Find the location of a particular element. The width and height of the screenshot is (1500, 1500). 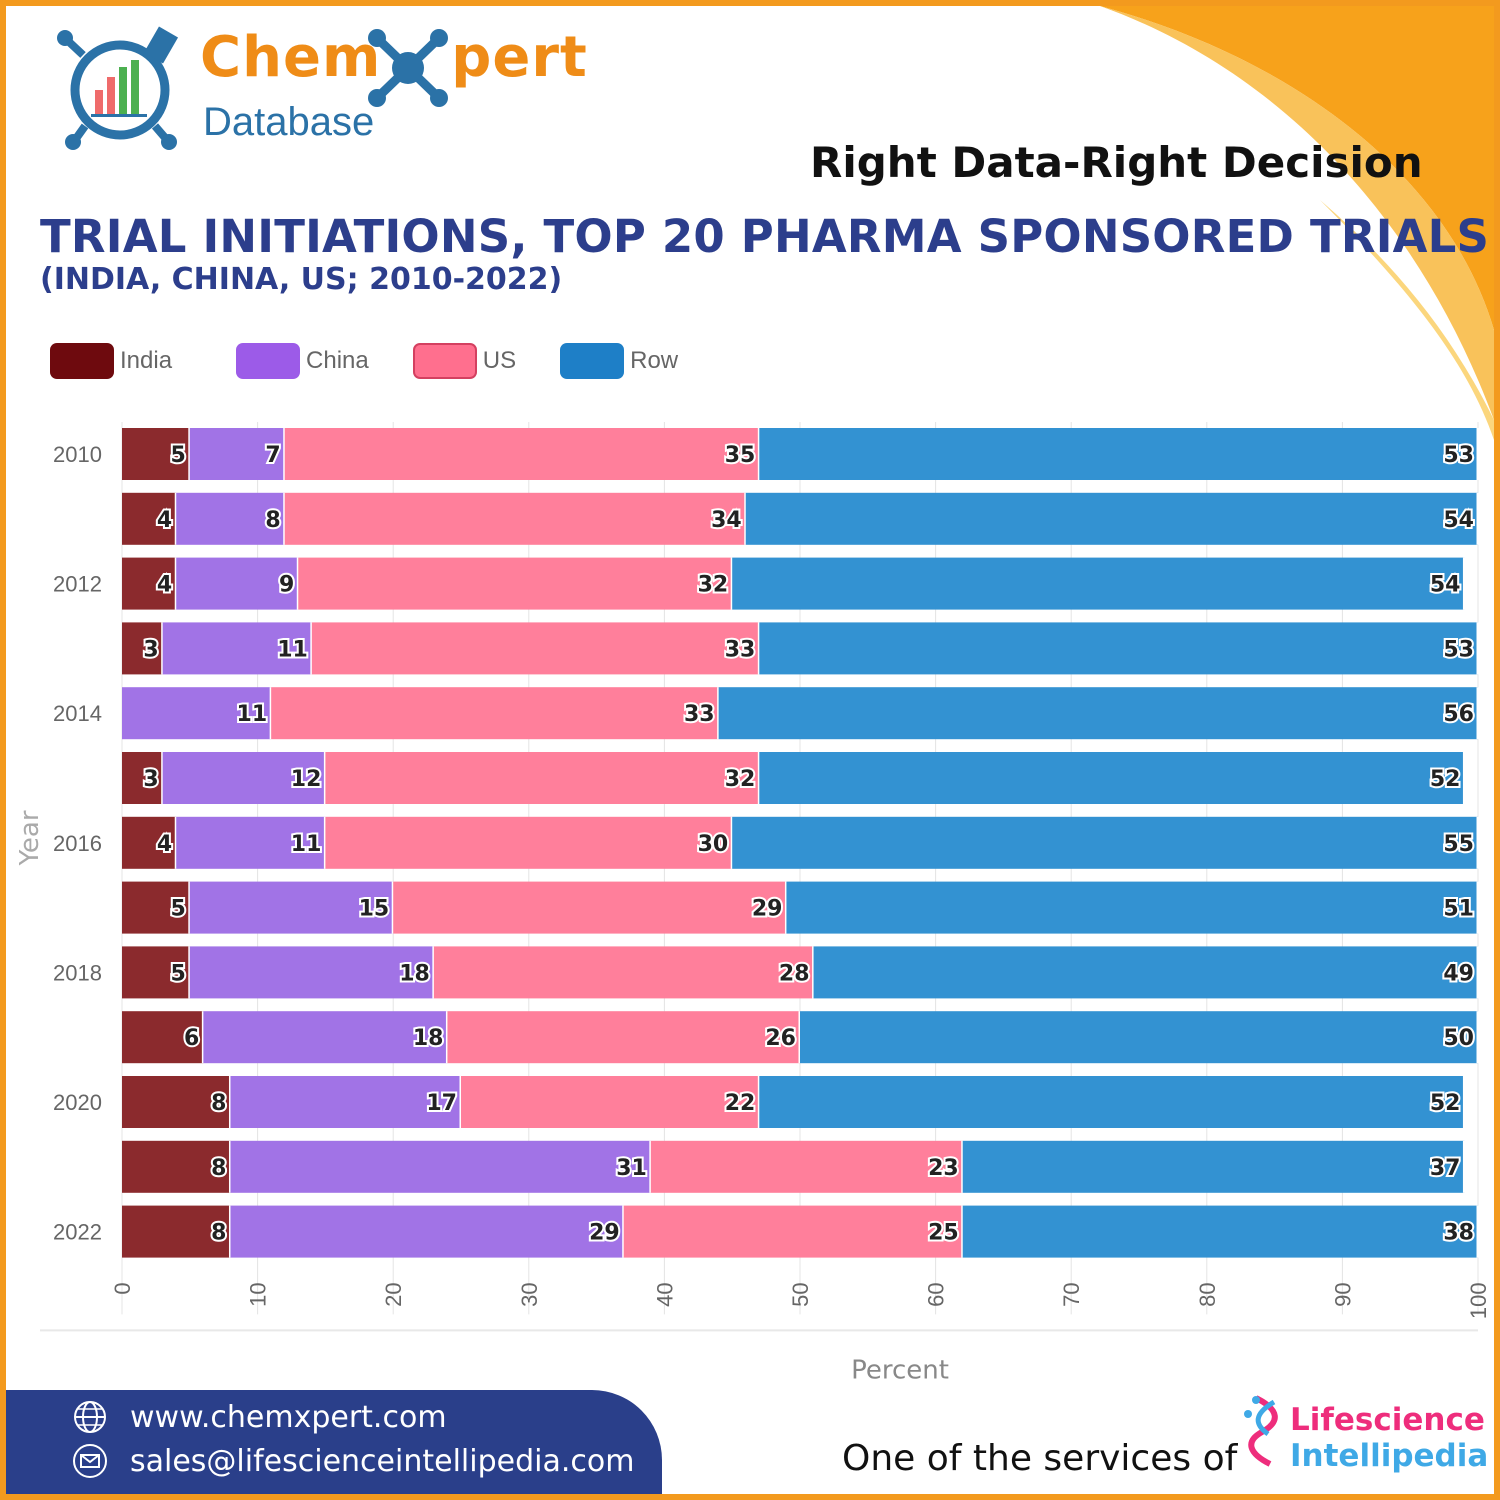

data-label-india: 5 is located at coordinates (177, 455).